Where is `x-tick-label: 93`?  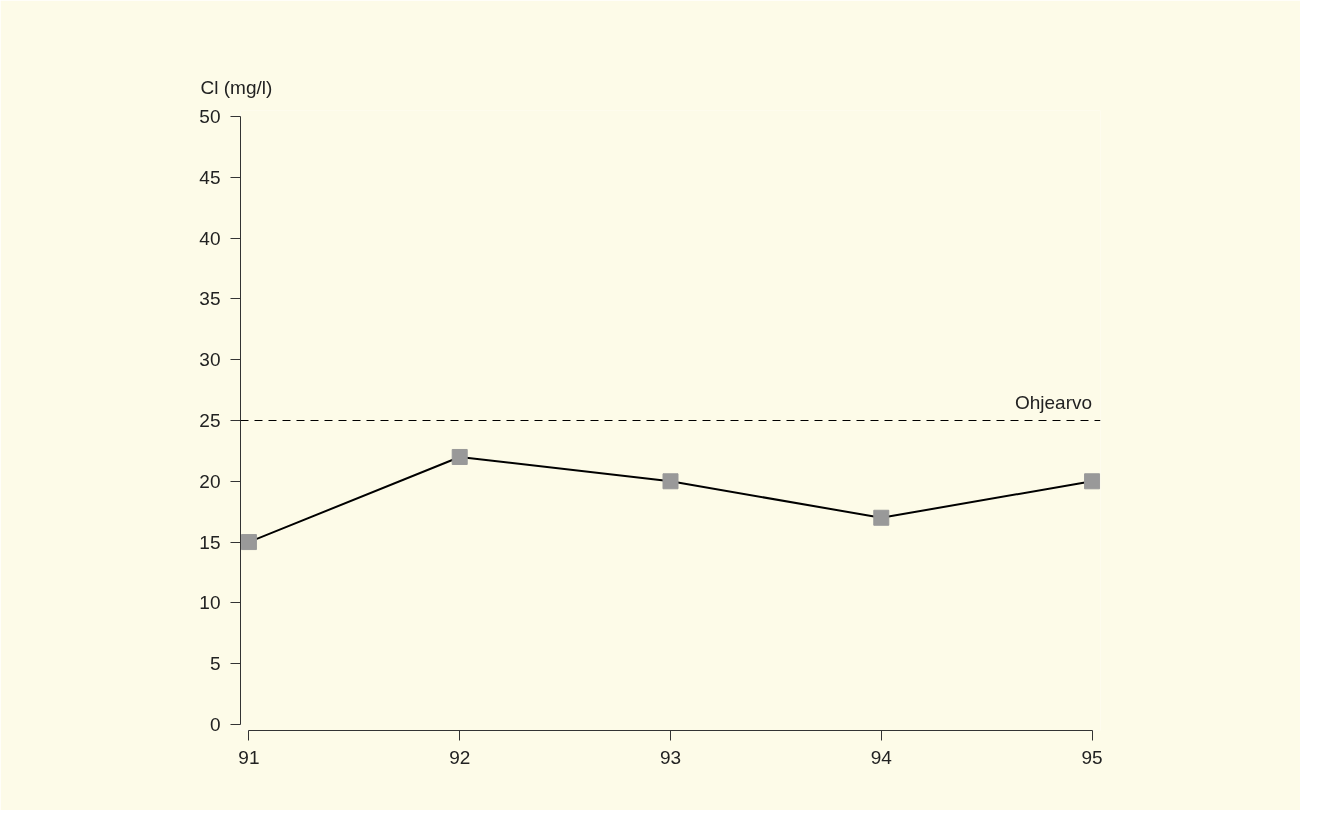 x-tick-label: 93 is located at coordinates (670, 757).